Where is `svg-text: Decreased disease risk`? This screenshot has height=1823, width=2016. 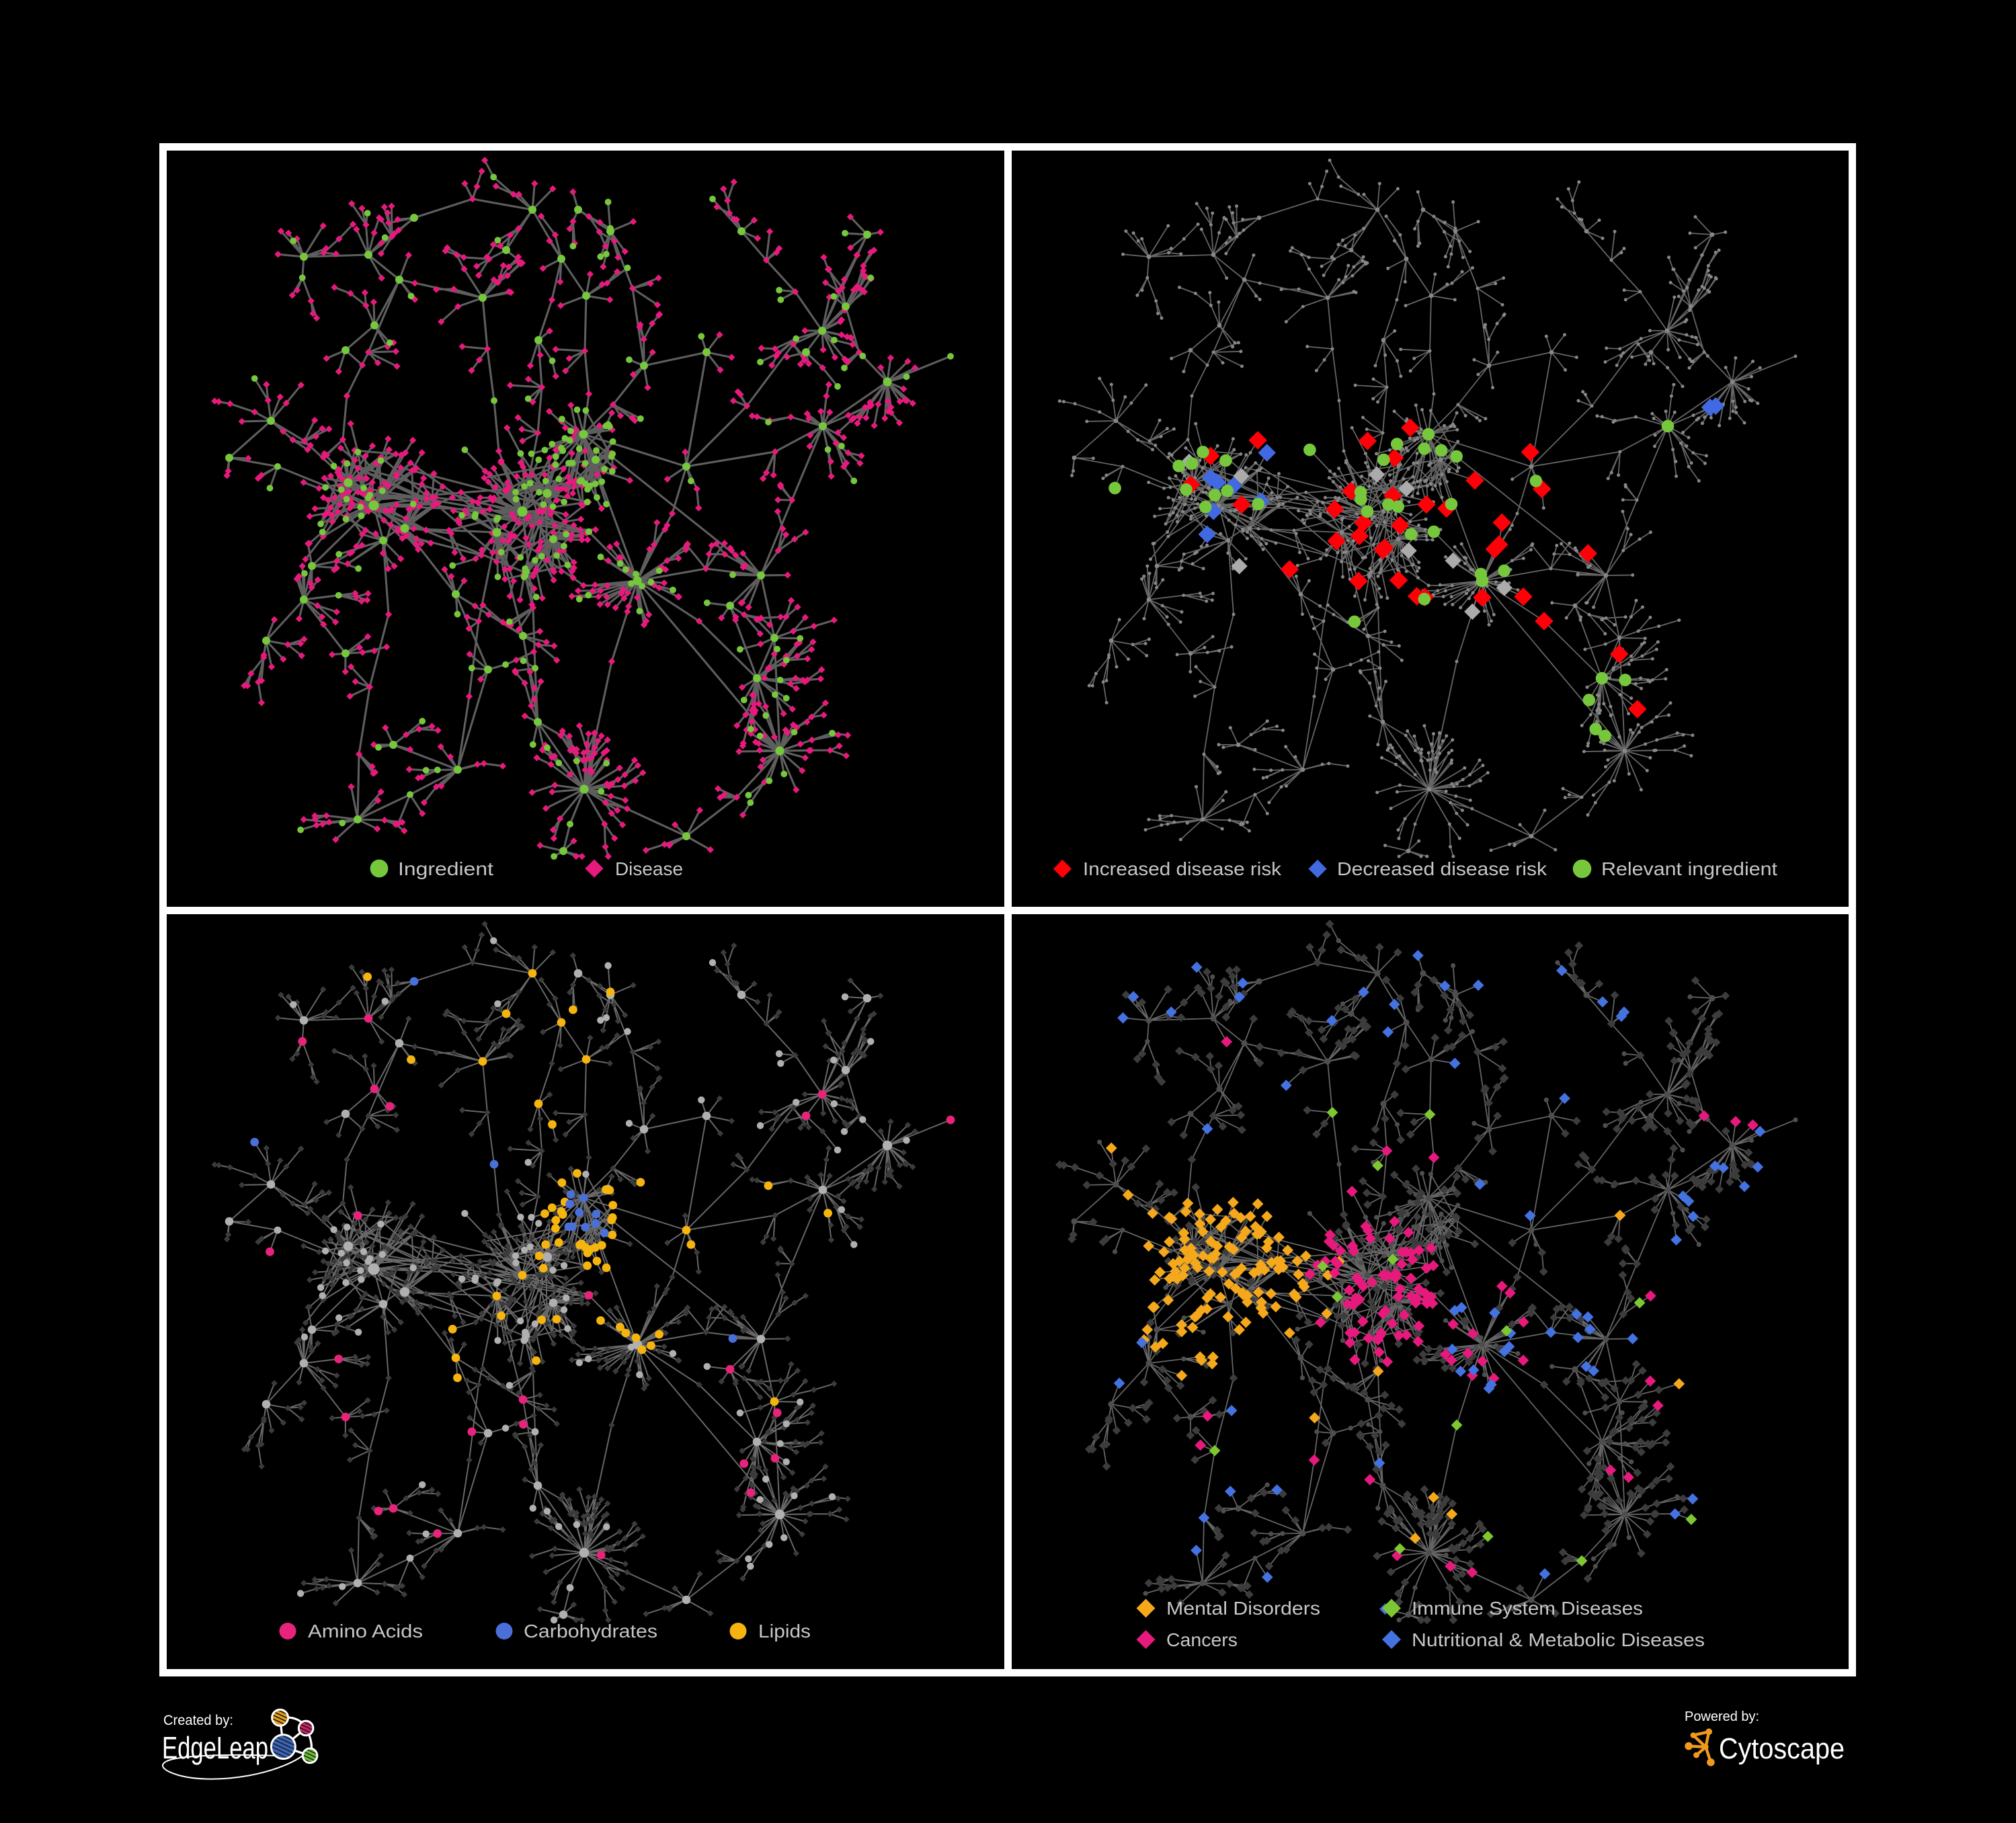 svg-text: Decreased disease risk is located at coordinates (1442, 868).